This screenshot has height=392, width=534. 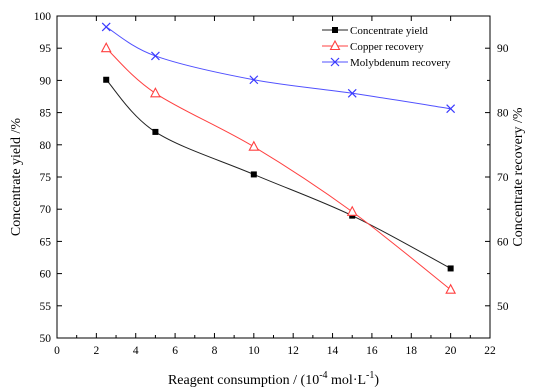 I want to click on x-tick-label: 12, so click(x=293, y=351).